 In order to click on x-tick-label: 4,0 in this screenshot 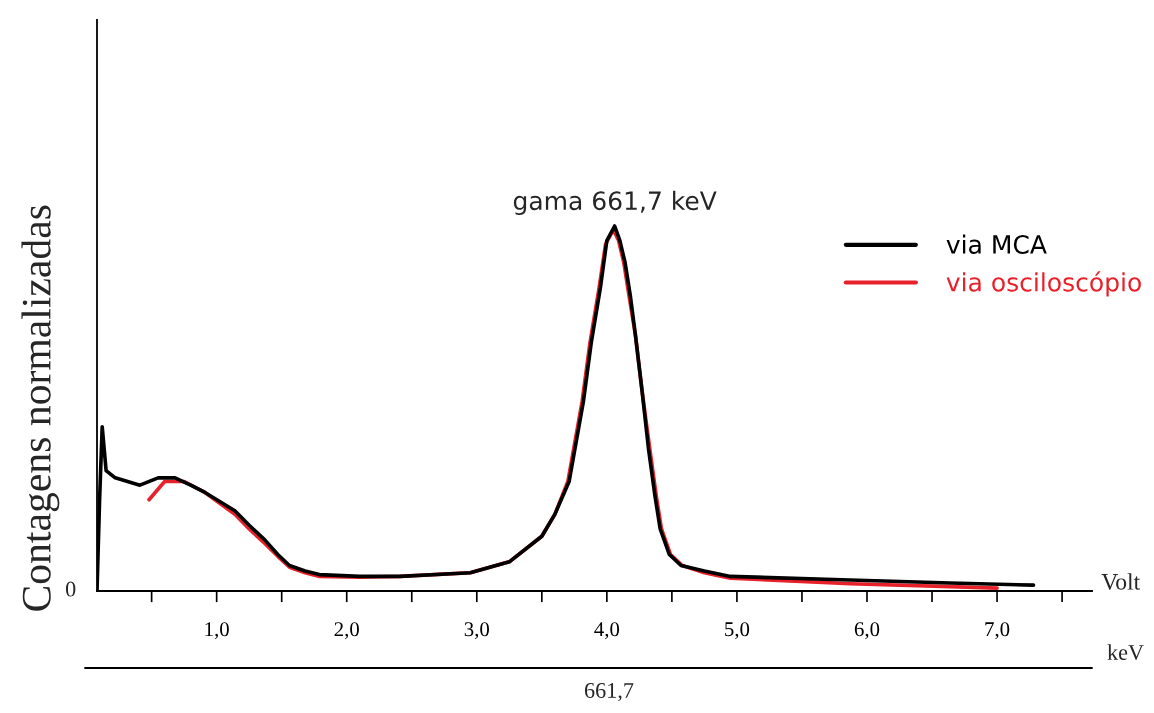, I will do `click(607, 631)`.